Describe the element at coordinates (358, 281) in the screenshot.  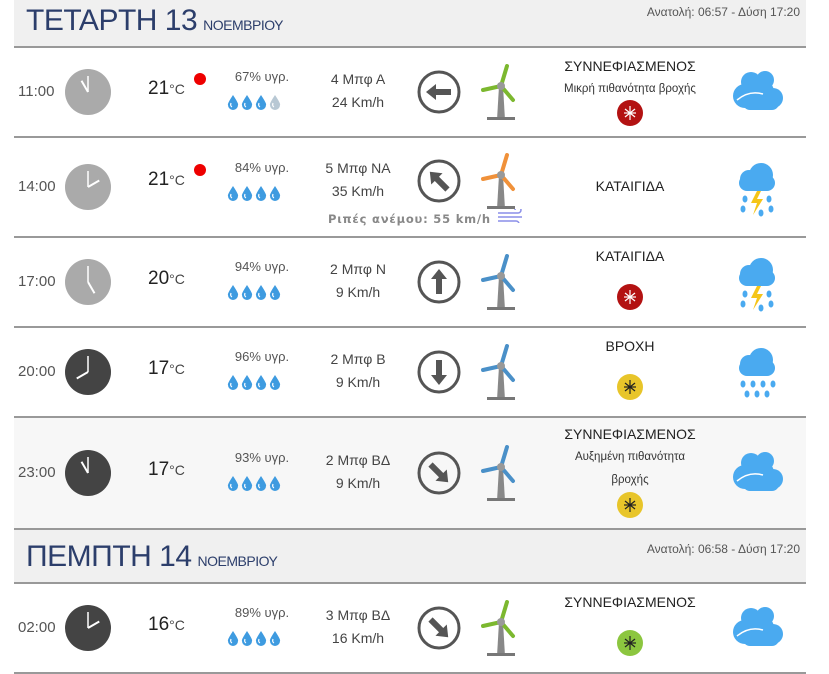
I see `wind-info: 2 Μπφ Ν 9 Km/h` at that location.